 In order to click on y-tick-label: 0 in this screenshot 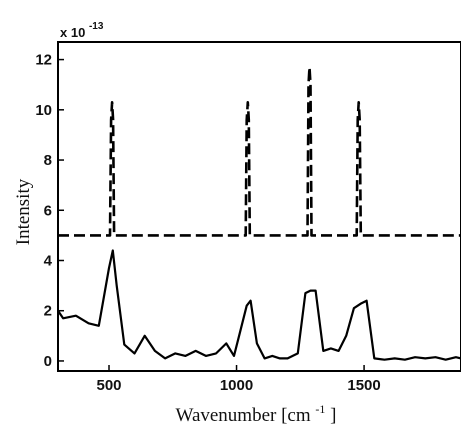, I will do `click(48, 361)`.